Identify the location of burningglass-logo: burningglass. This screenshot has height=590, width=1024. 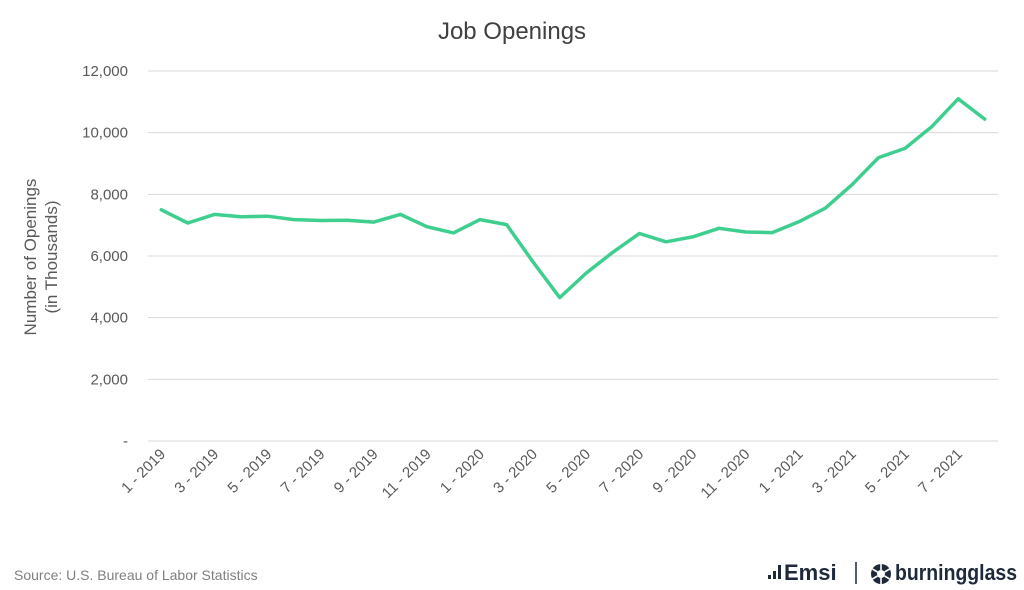
(944, 572).